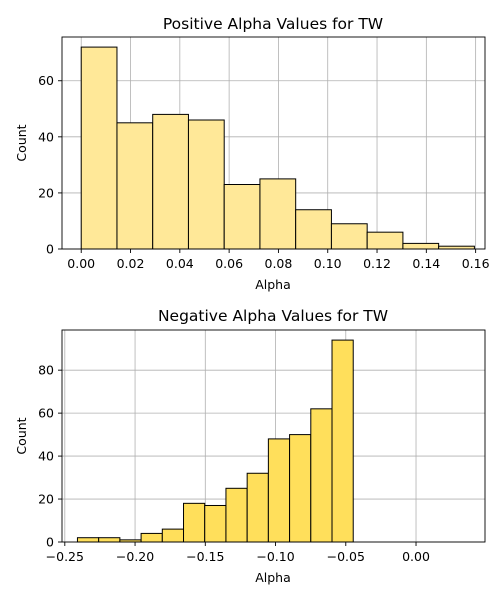  What do you see at coordinates (65, 556) in the screenshot?
I see `x-tick-label: −0.25` at bounding box center [65, 556].